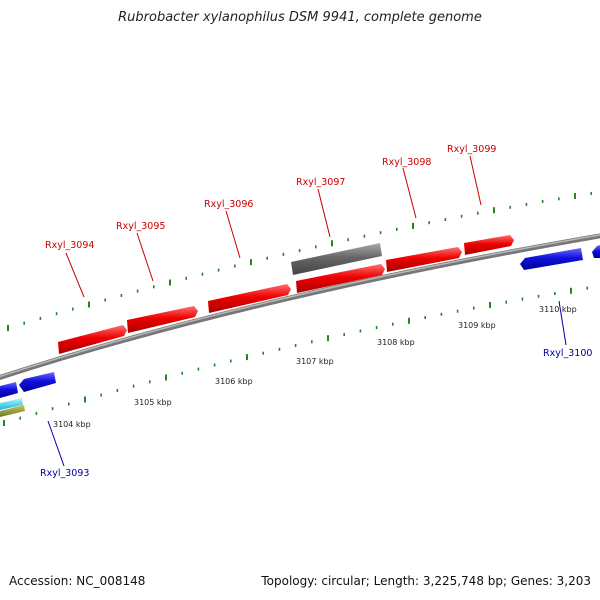  Describe the element at coordinates (64, 473) in the screenshot. I see `gene-label-rxyl-3093: Rxyl_3093` at that location.